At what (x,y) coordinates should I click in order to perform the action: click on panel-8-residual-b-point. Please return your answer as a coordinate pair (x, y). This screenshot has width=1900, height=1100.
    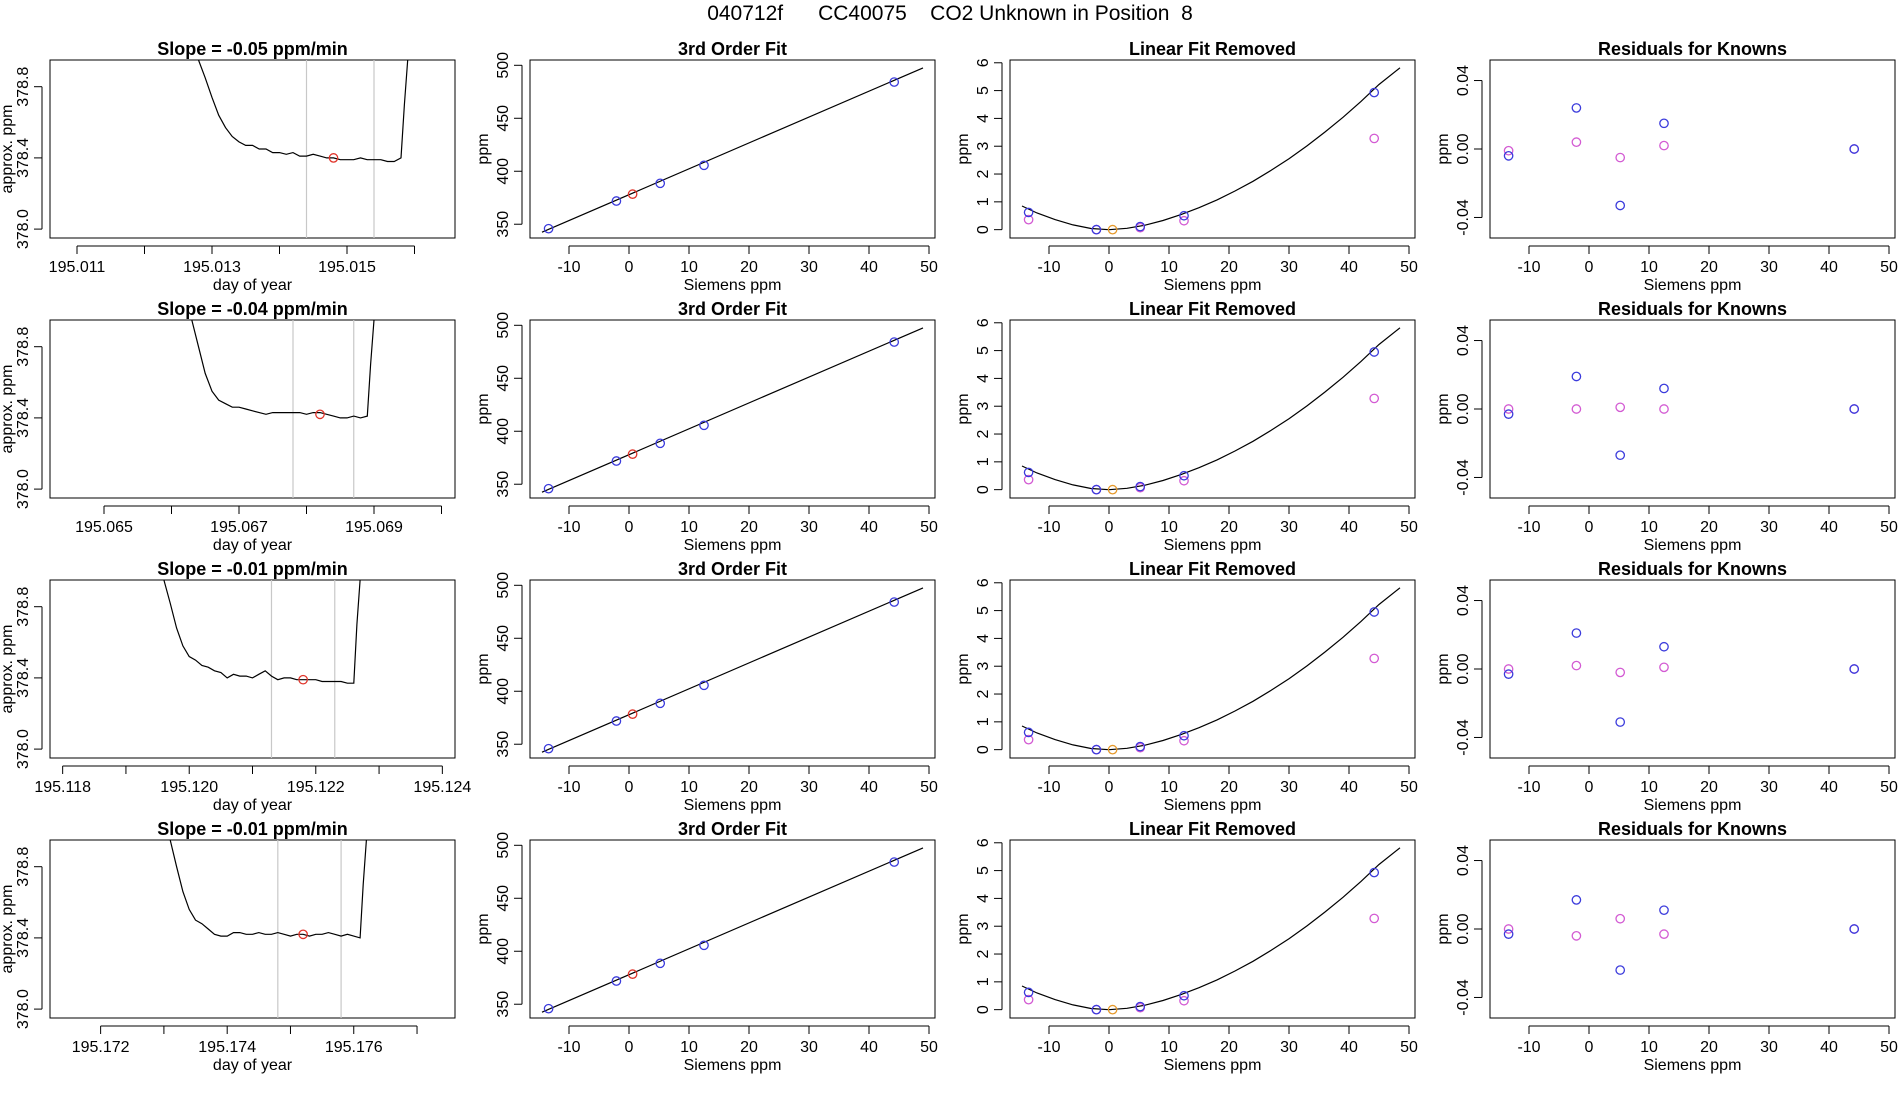
    Looking at the image, I should click on (1620, 407).